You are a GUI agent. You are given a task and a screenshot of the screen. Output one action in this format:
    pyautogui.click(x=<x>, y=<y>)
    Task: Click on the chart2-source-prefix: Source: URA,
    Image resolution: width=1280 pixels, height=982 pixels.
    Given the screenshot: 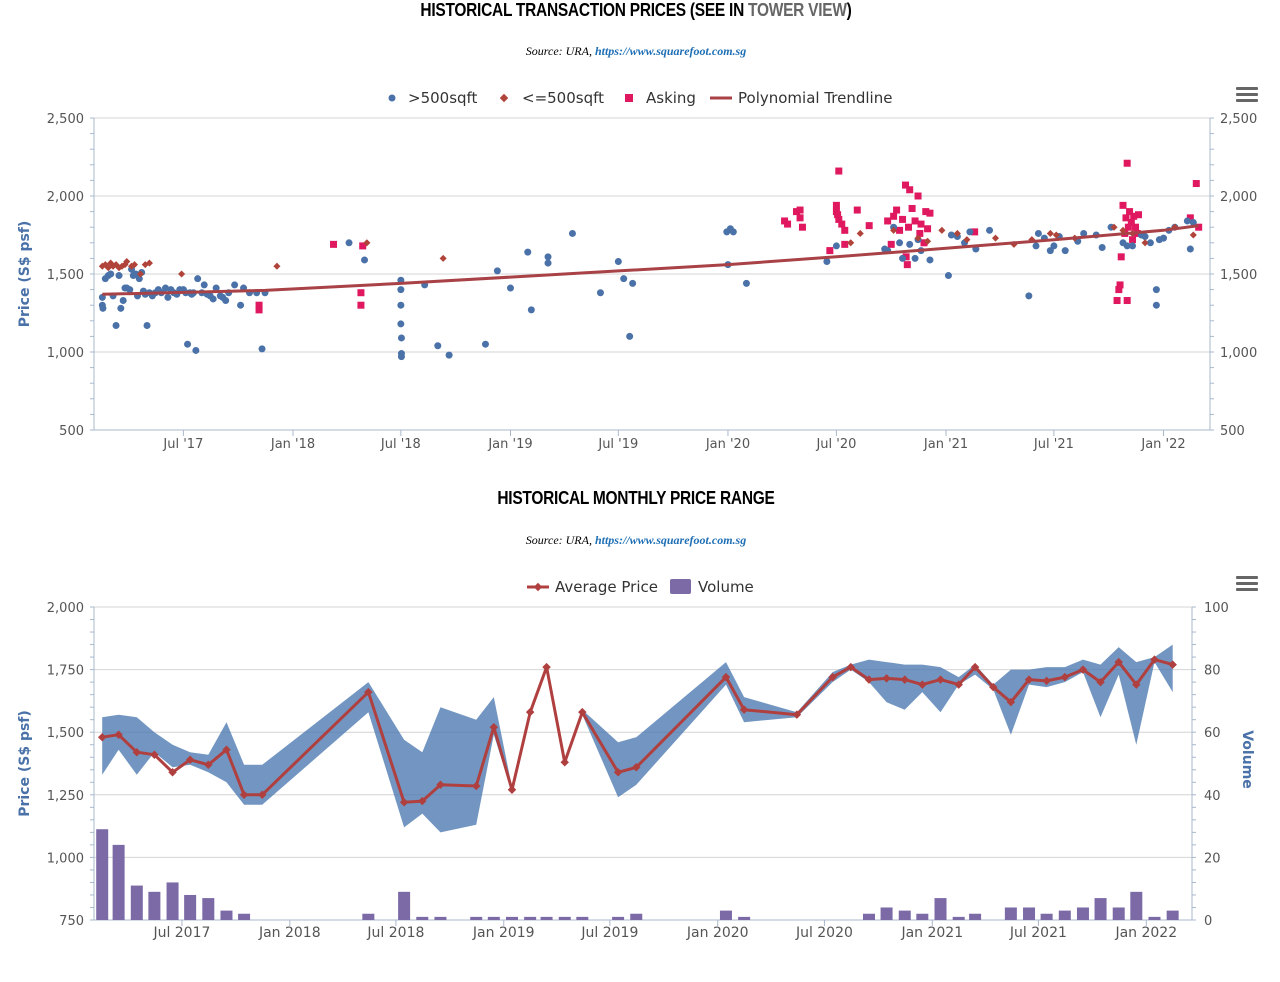 What is the action you would take?
    pyautogui.click(x=560, y=540)
    